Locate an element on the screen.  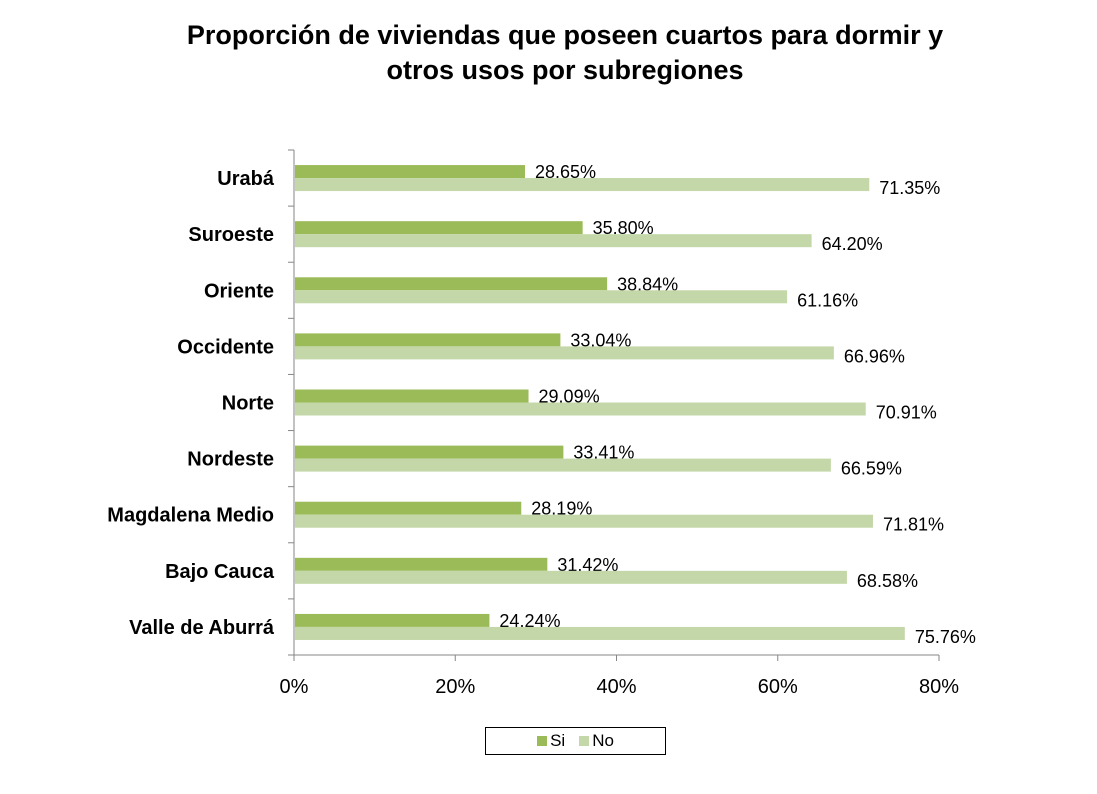
data-label-no: 66.96% is located at coordinates (874, 356).